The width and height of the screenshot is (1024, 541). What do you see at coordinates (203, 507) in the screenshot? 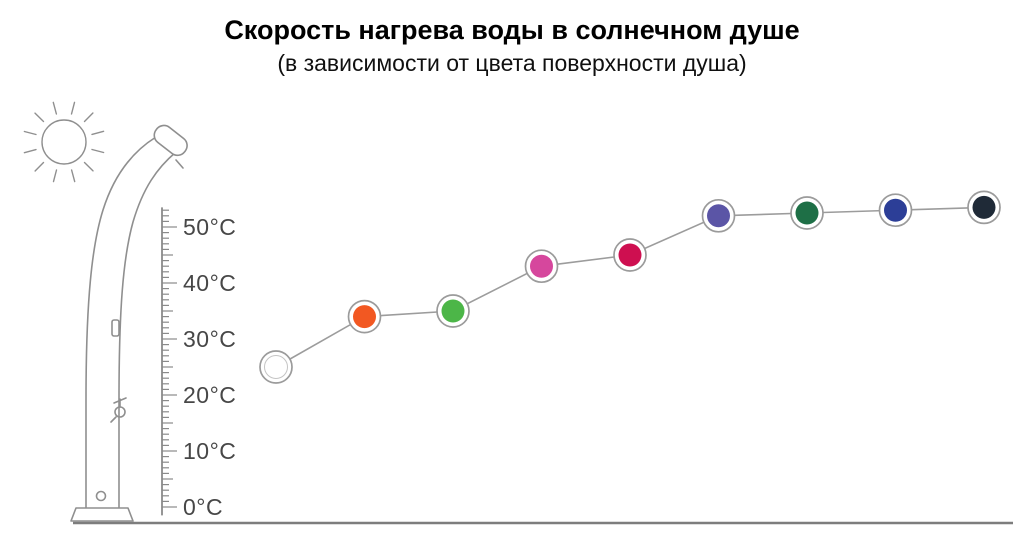
I see `y-tick-label: 0°C` at bounding box center [203, 507].